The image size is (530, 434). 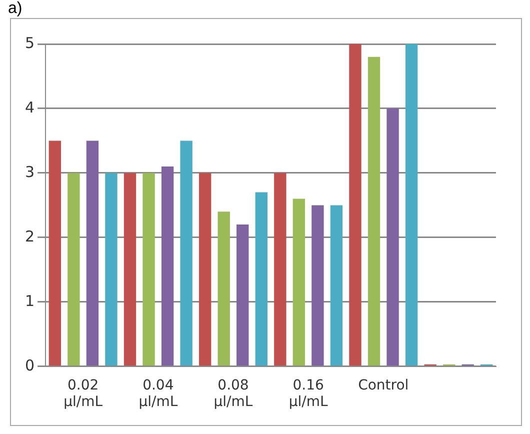 I want to click on y-tick-label: 2, so click(x=29, y=236).